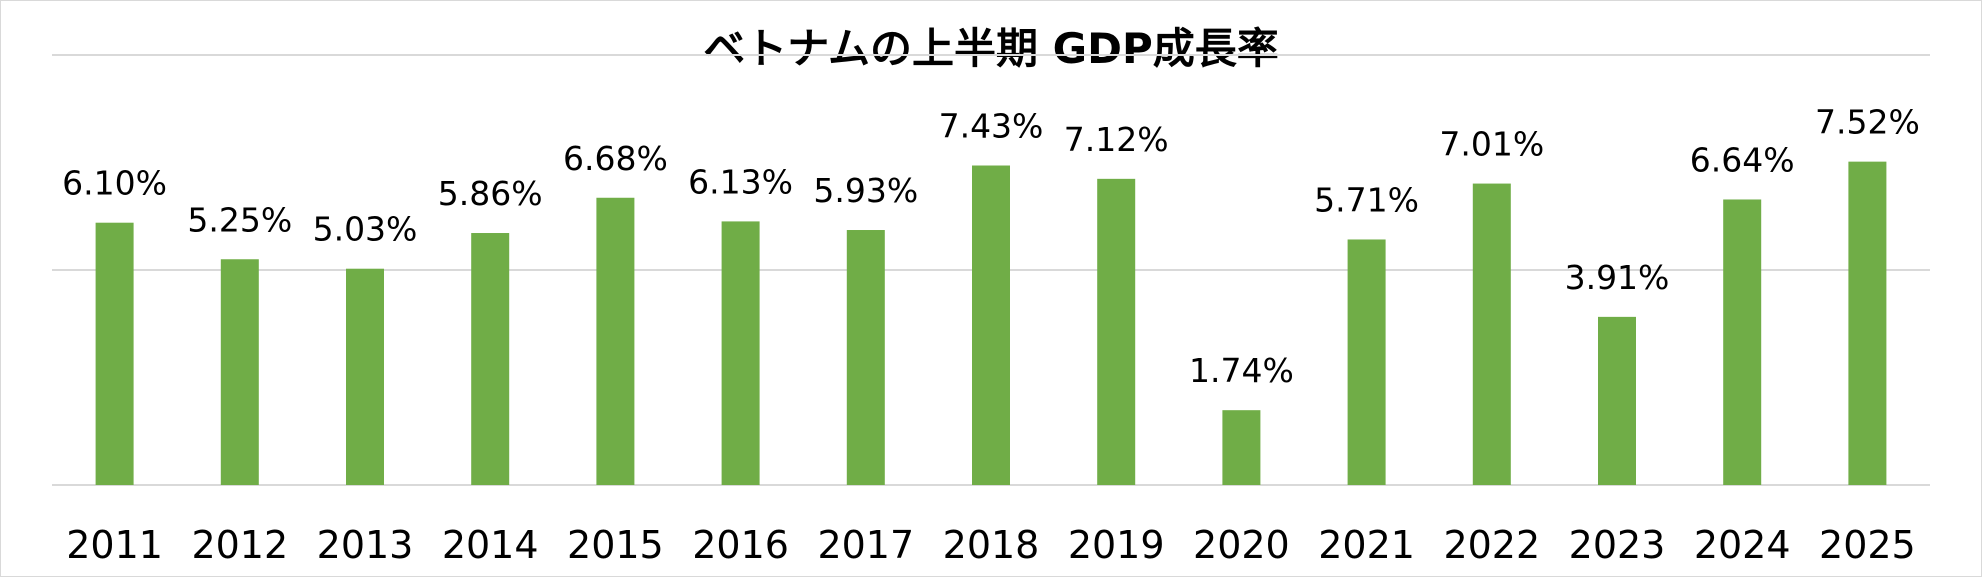 The width and height of the screenshot is (1982, 577). I want to click on data-label-2020: 1.74%, so click(1241, 370).